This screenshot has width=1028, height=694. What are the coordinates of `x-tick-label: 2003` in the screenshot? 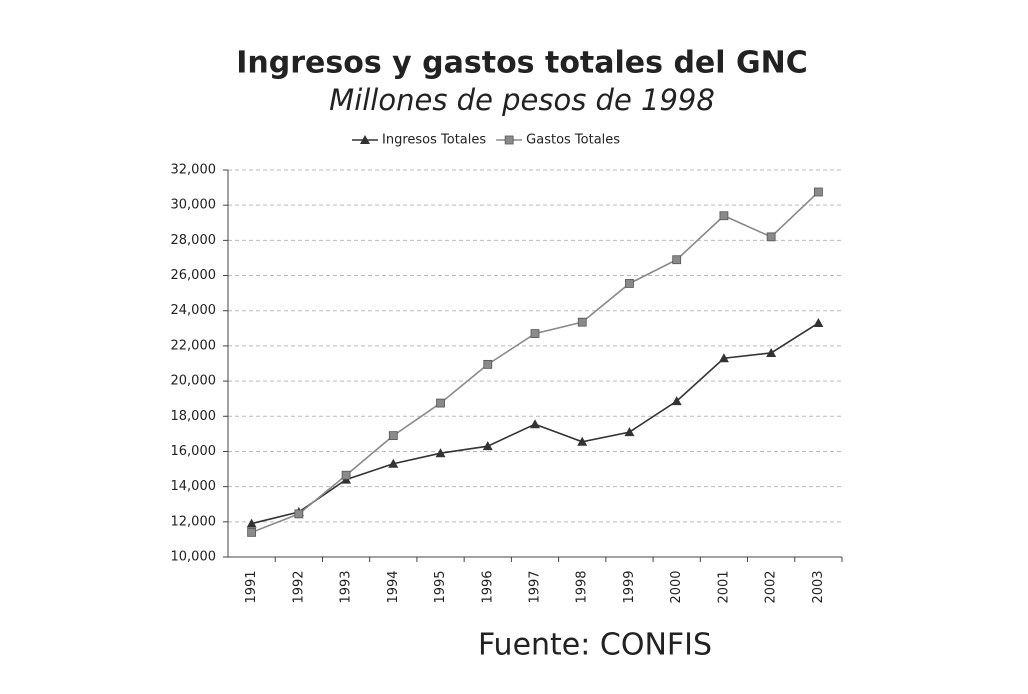 It's located at (818, 586).